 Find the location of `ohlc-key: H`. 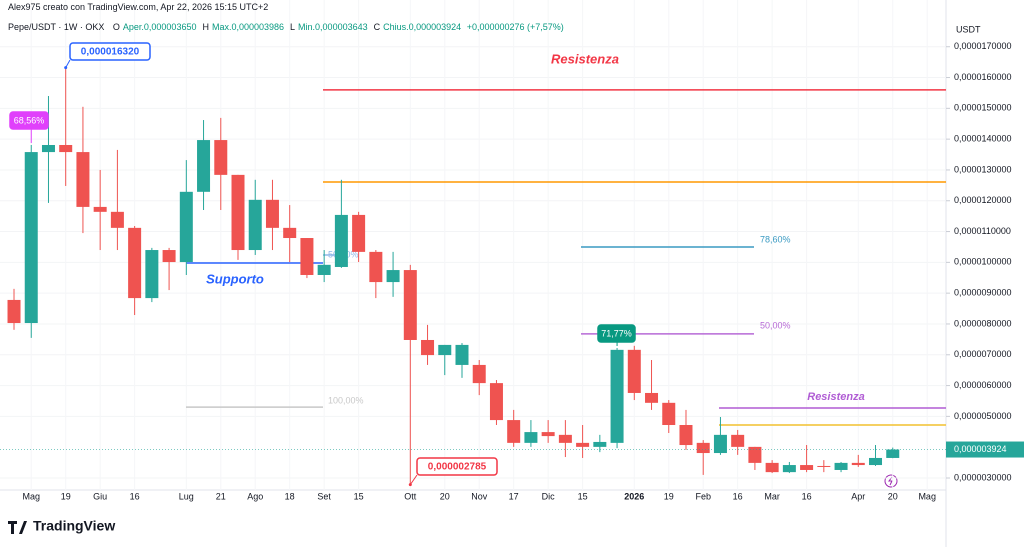

ohlc-key: H is located at coordinates (205, 27).